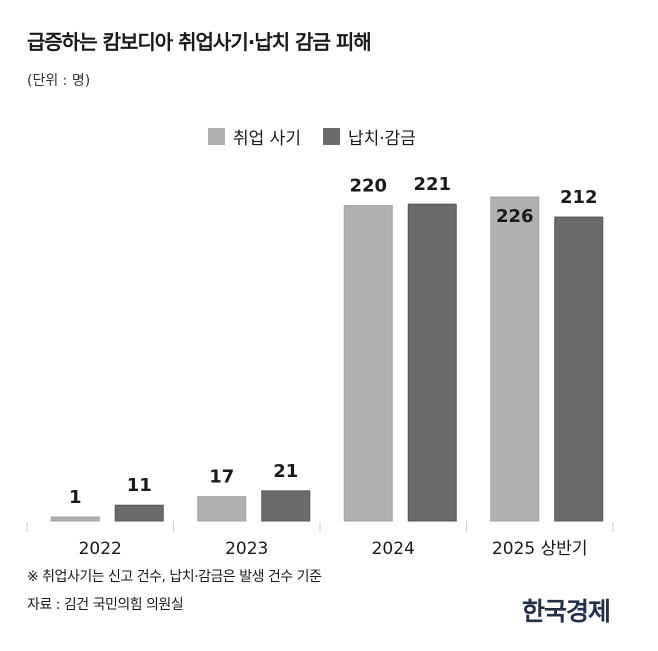 Image resolution: width=658 pixels, height=651 pixels. What do you see at coordinates (566, 611) in the screenshot?
I see `logo: 한국경제` at bounding box center [566, 611].